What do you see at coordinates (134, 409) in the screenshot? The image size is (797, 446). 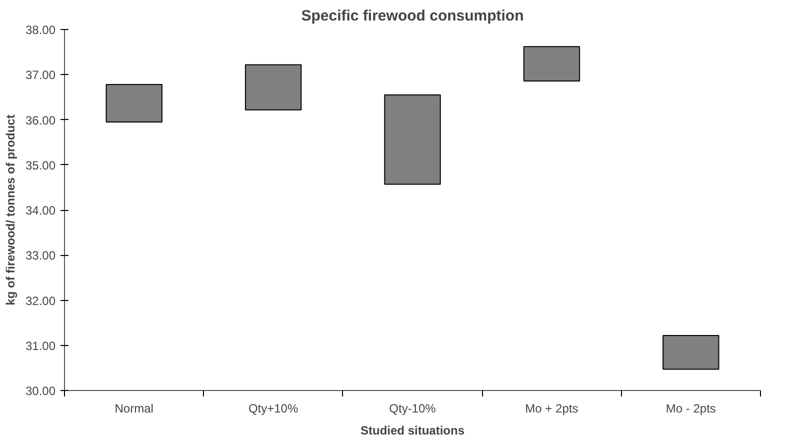 I see `x-tick-label: Normal` at bounding box center [134, 409].